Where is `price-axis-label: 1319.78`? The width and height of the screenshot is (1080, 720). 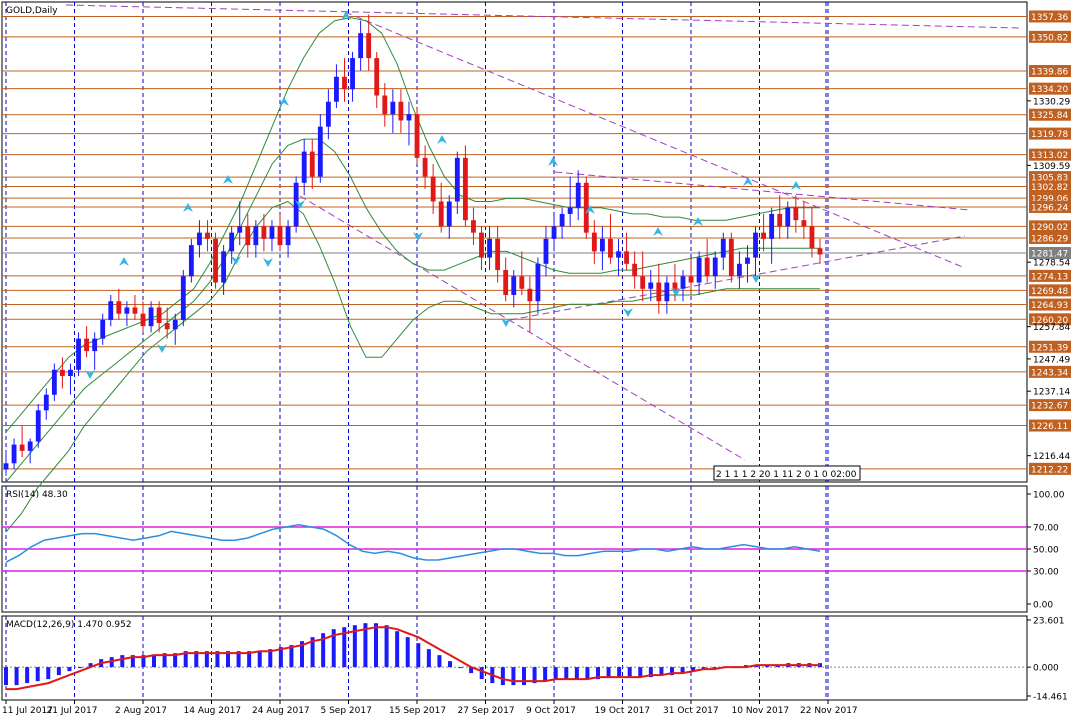
price-axis-label: 1319.78 is located at coordinates (1050, 133).